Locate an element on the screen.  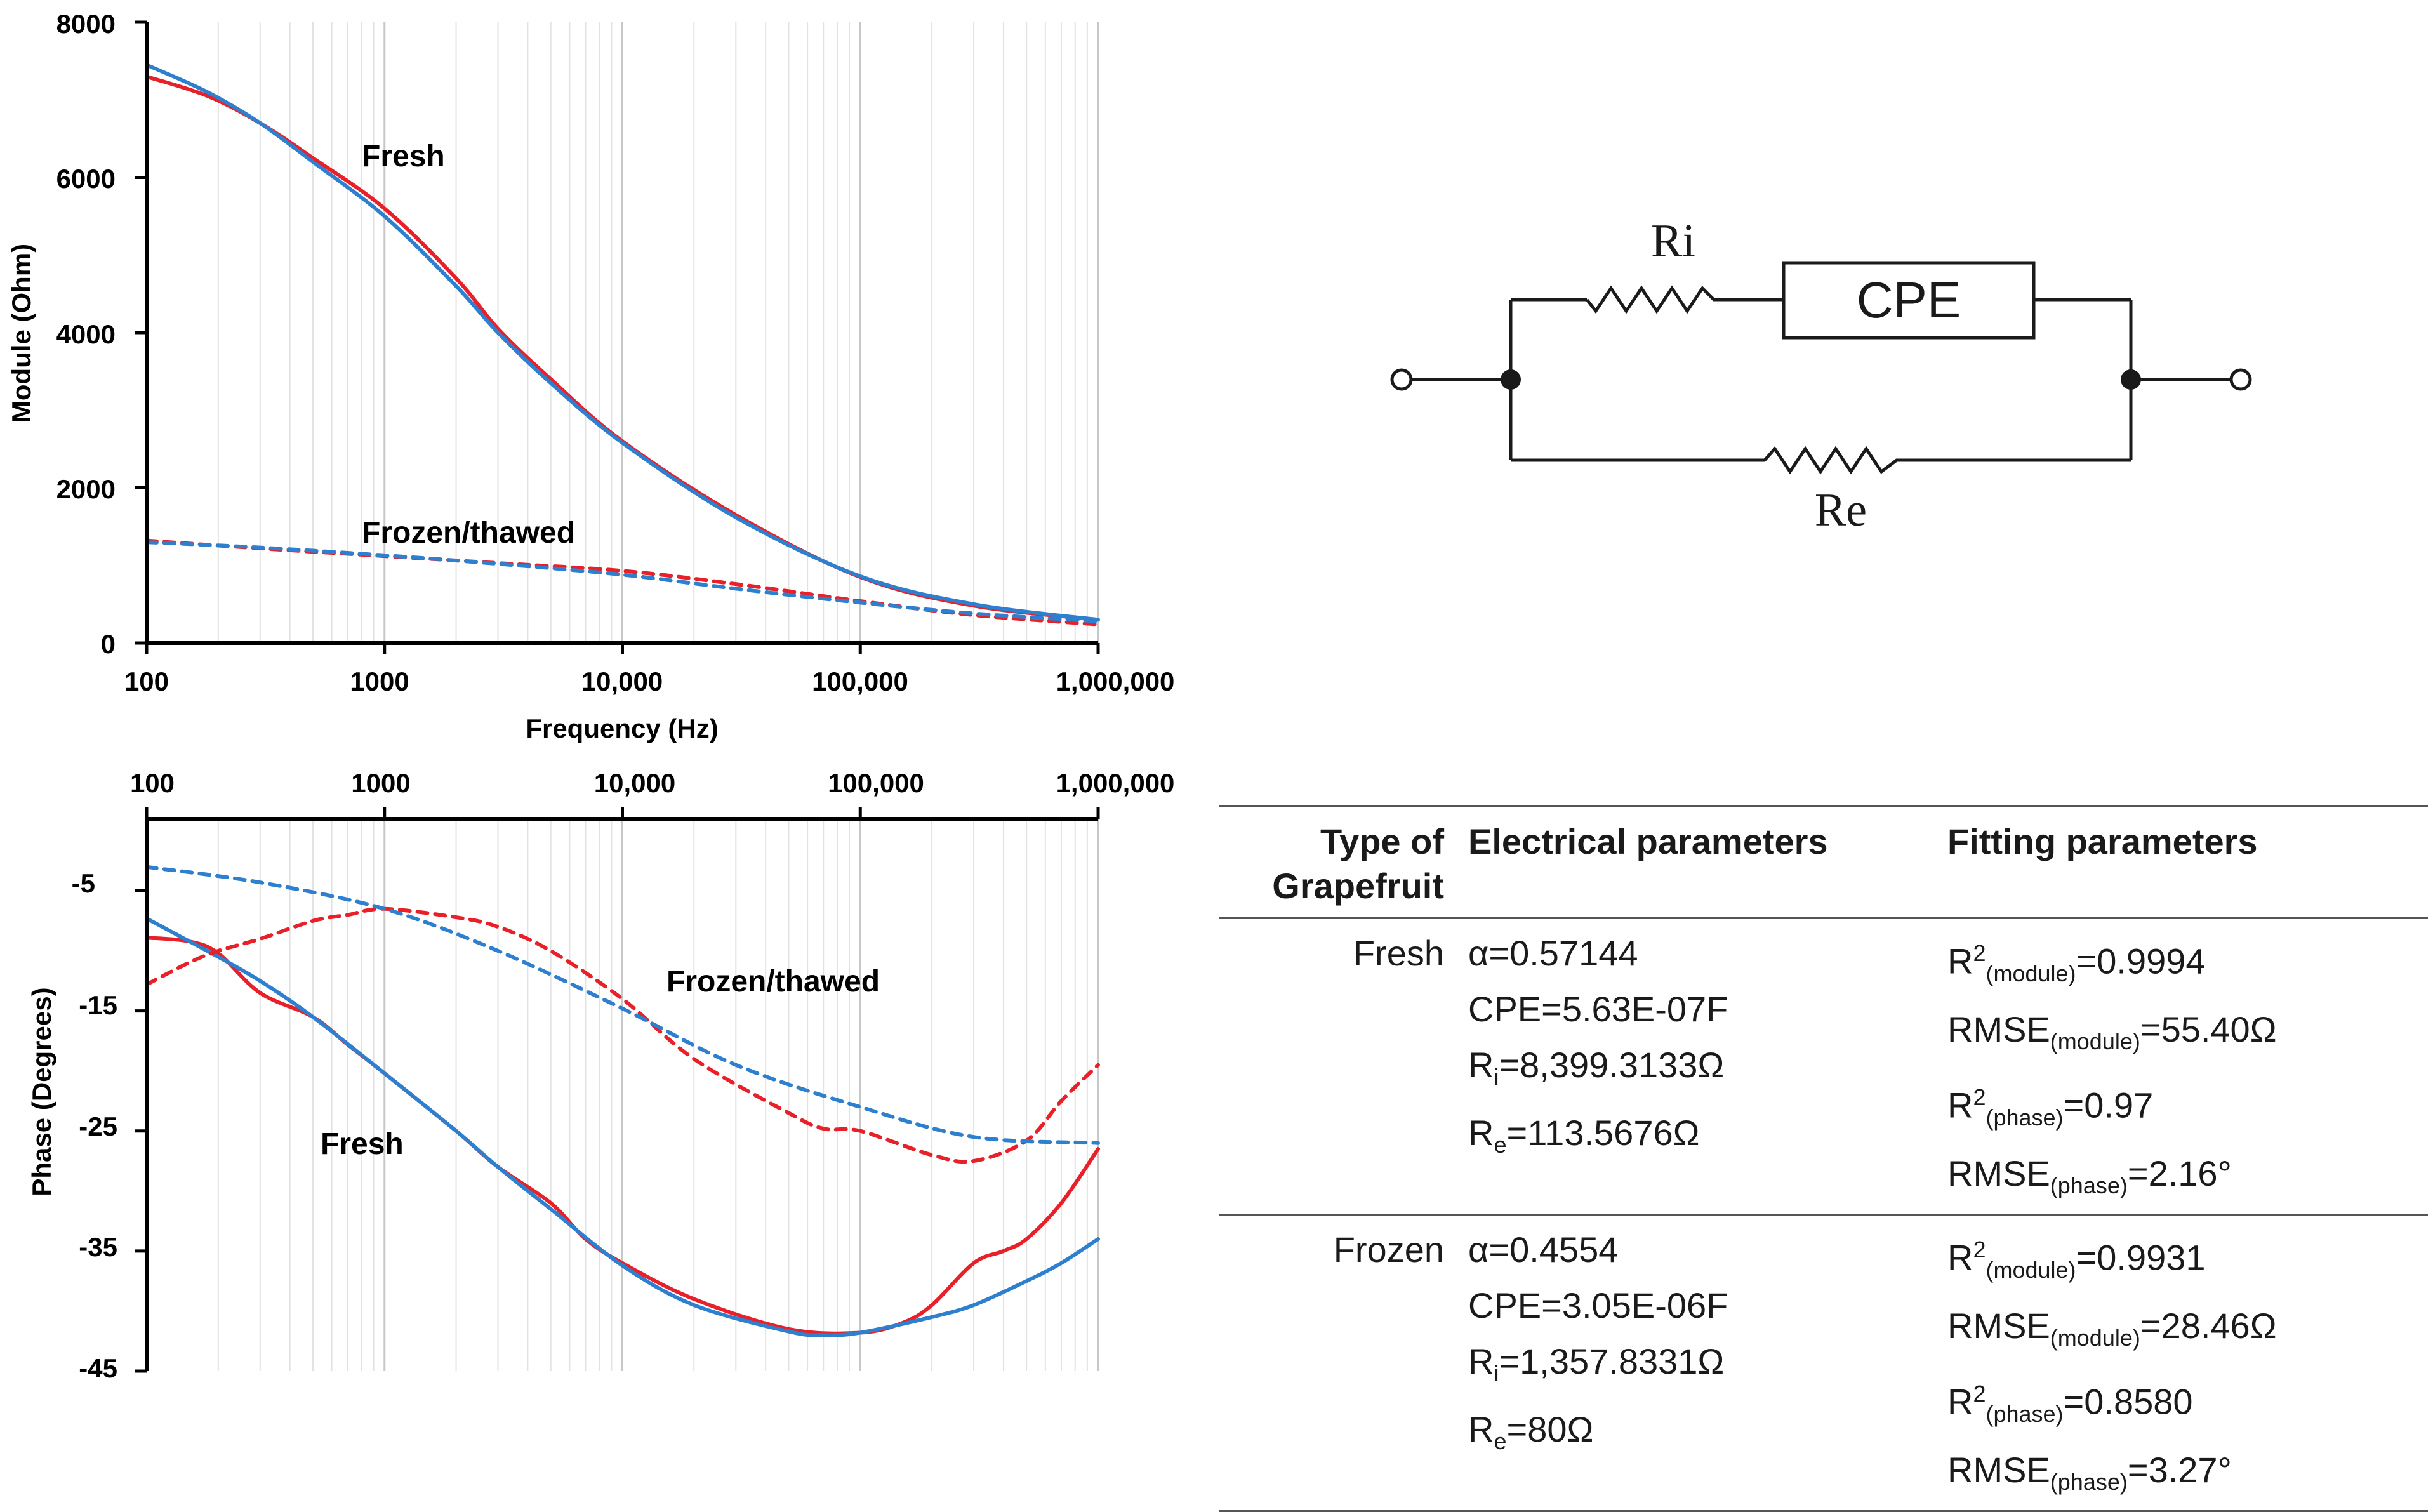
phase-annotation-frozen: Frozen/thawed is located at coordinates (773, 981).